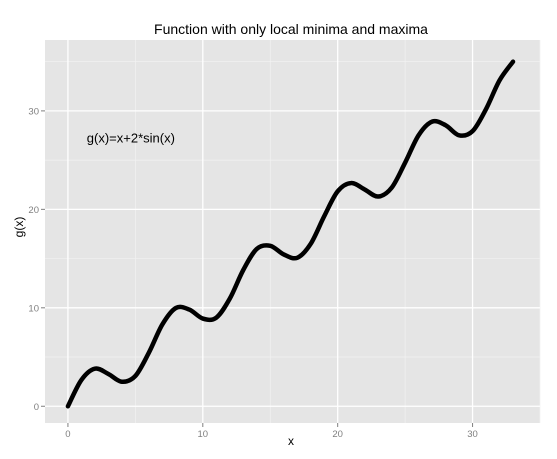 This screenshot has width=557, height=459. What do you see at coordinates (19, 227) in the screenshot?
I see `y-axis-title: g(x)` at bounding box center [19, 227].